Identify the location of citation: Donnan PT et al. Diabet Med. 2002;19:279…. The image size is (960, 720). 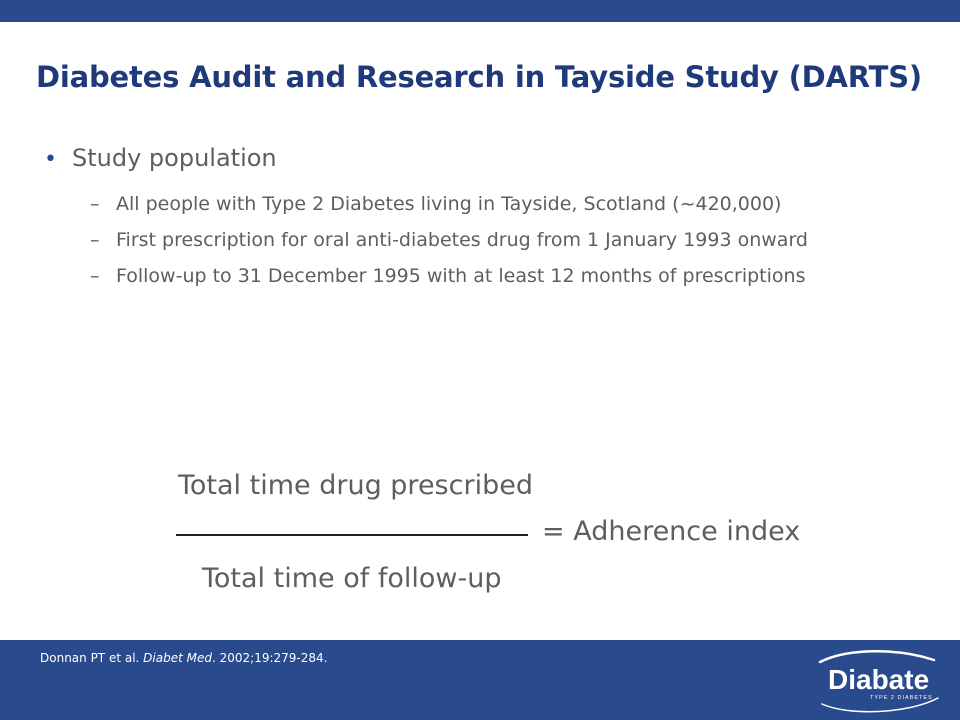
(183, 658).